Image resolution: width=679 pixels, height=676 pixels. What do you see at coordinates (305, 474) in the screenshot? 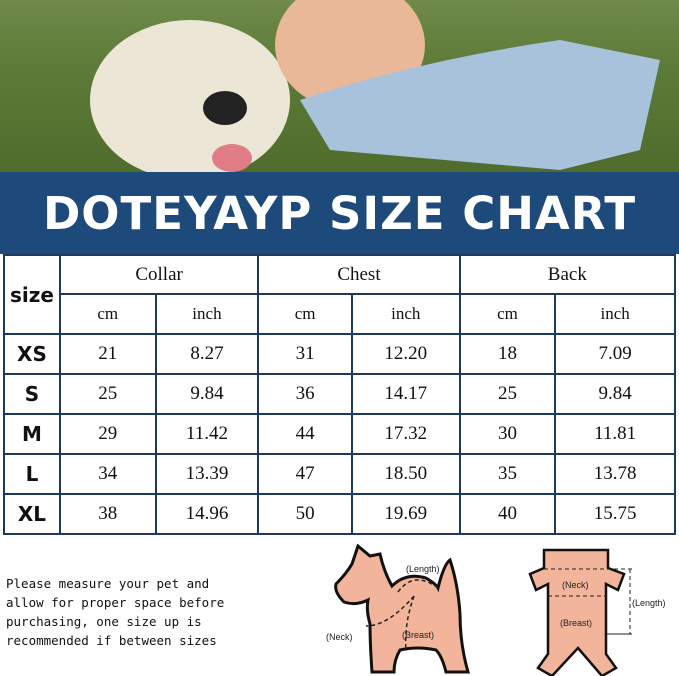
I see `value-cell: 47` at bounding box center [305, 474].